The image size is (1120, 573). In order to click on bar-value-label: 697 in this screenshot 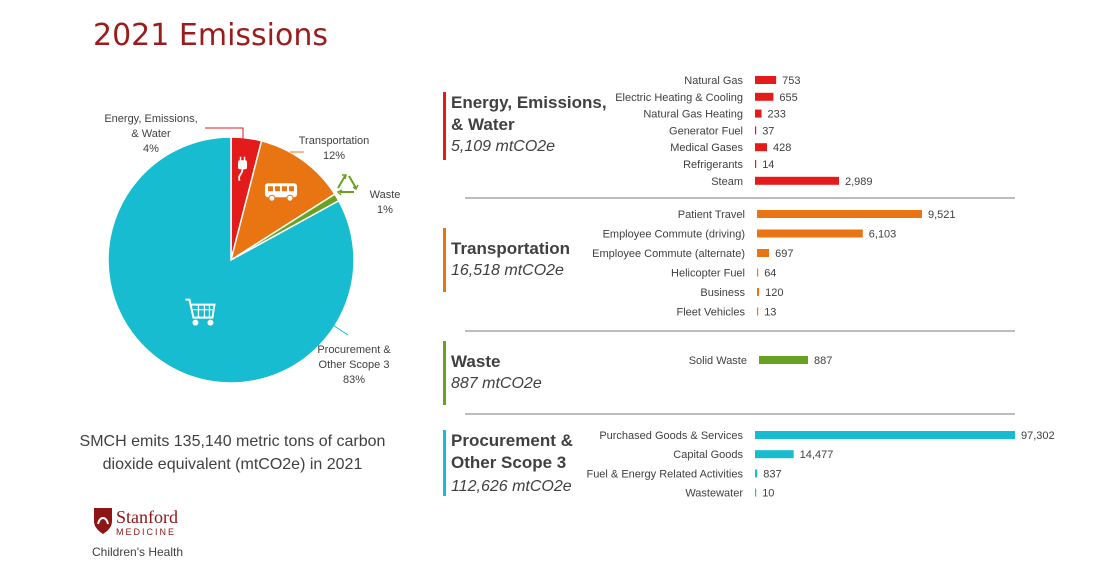, I will do `click(784, 254)`.